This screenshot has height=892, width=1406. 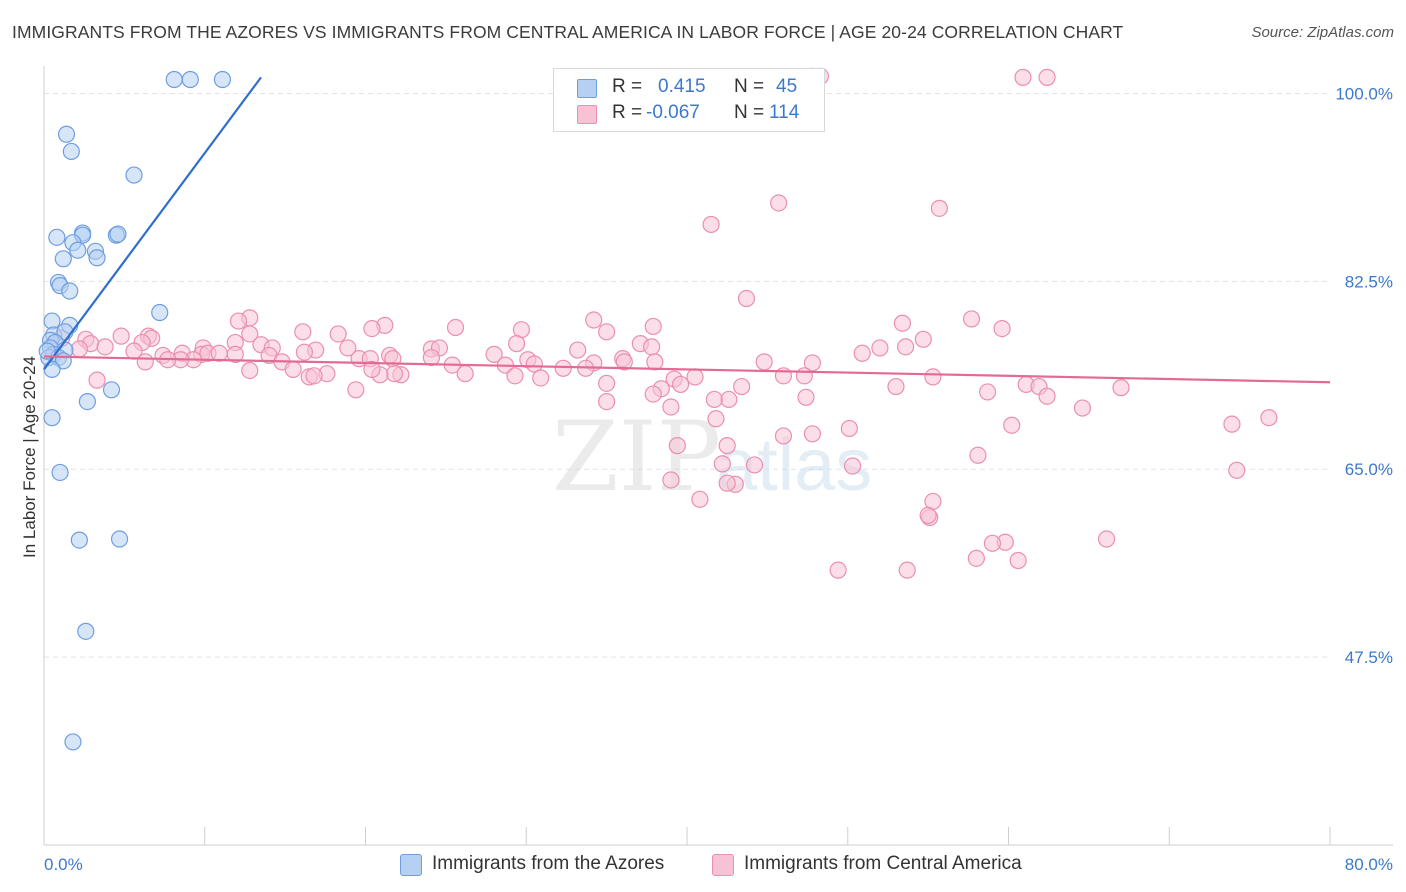 What do you see at coordinates (1369, 864) in the screenshot?
I see `x-tick-label-max: 80.0%` at bounding box center [1369, 864].